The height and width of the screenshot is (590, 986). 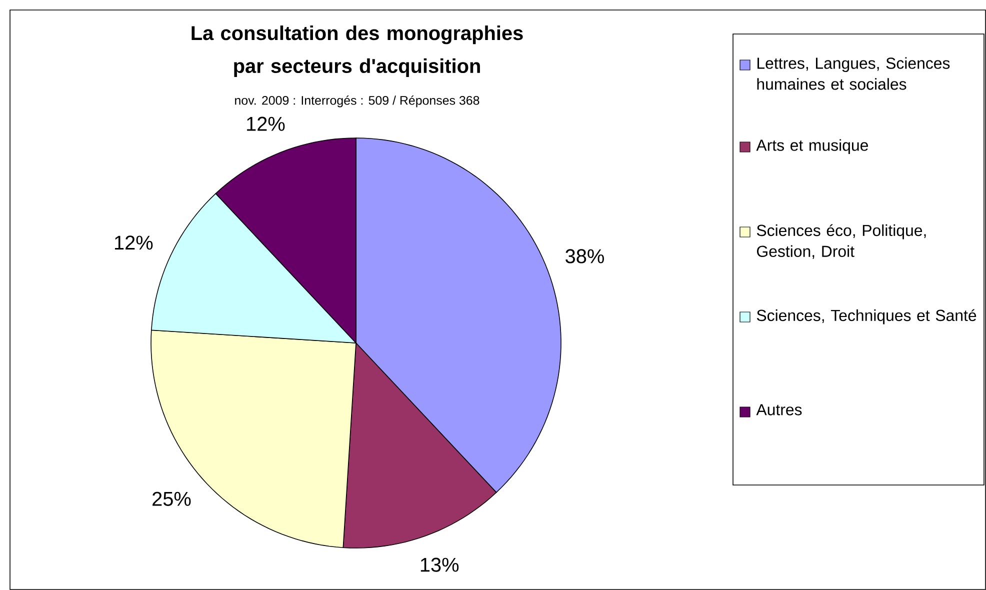 I want to click on legend-label: Sciences, Techniques et Santé, so click(x=866, y=316).